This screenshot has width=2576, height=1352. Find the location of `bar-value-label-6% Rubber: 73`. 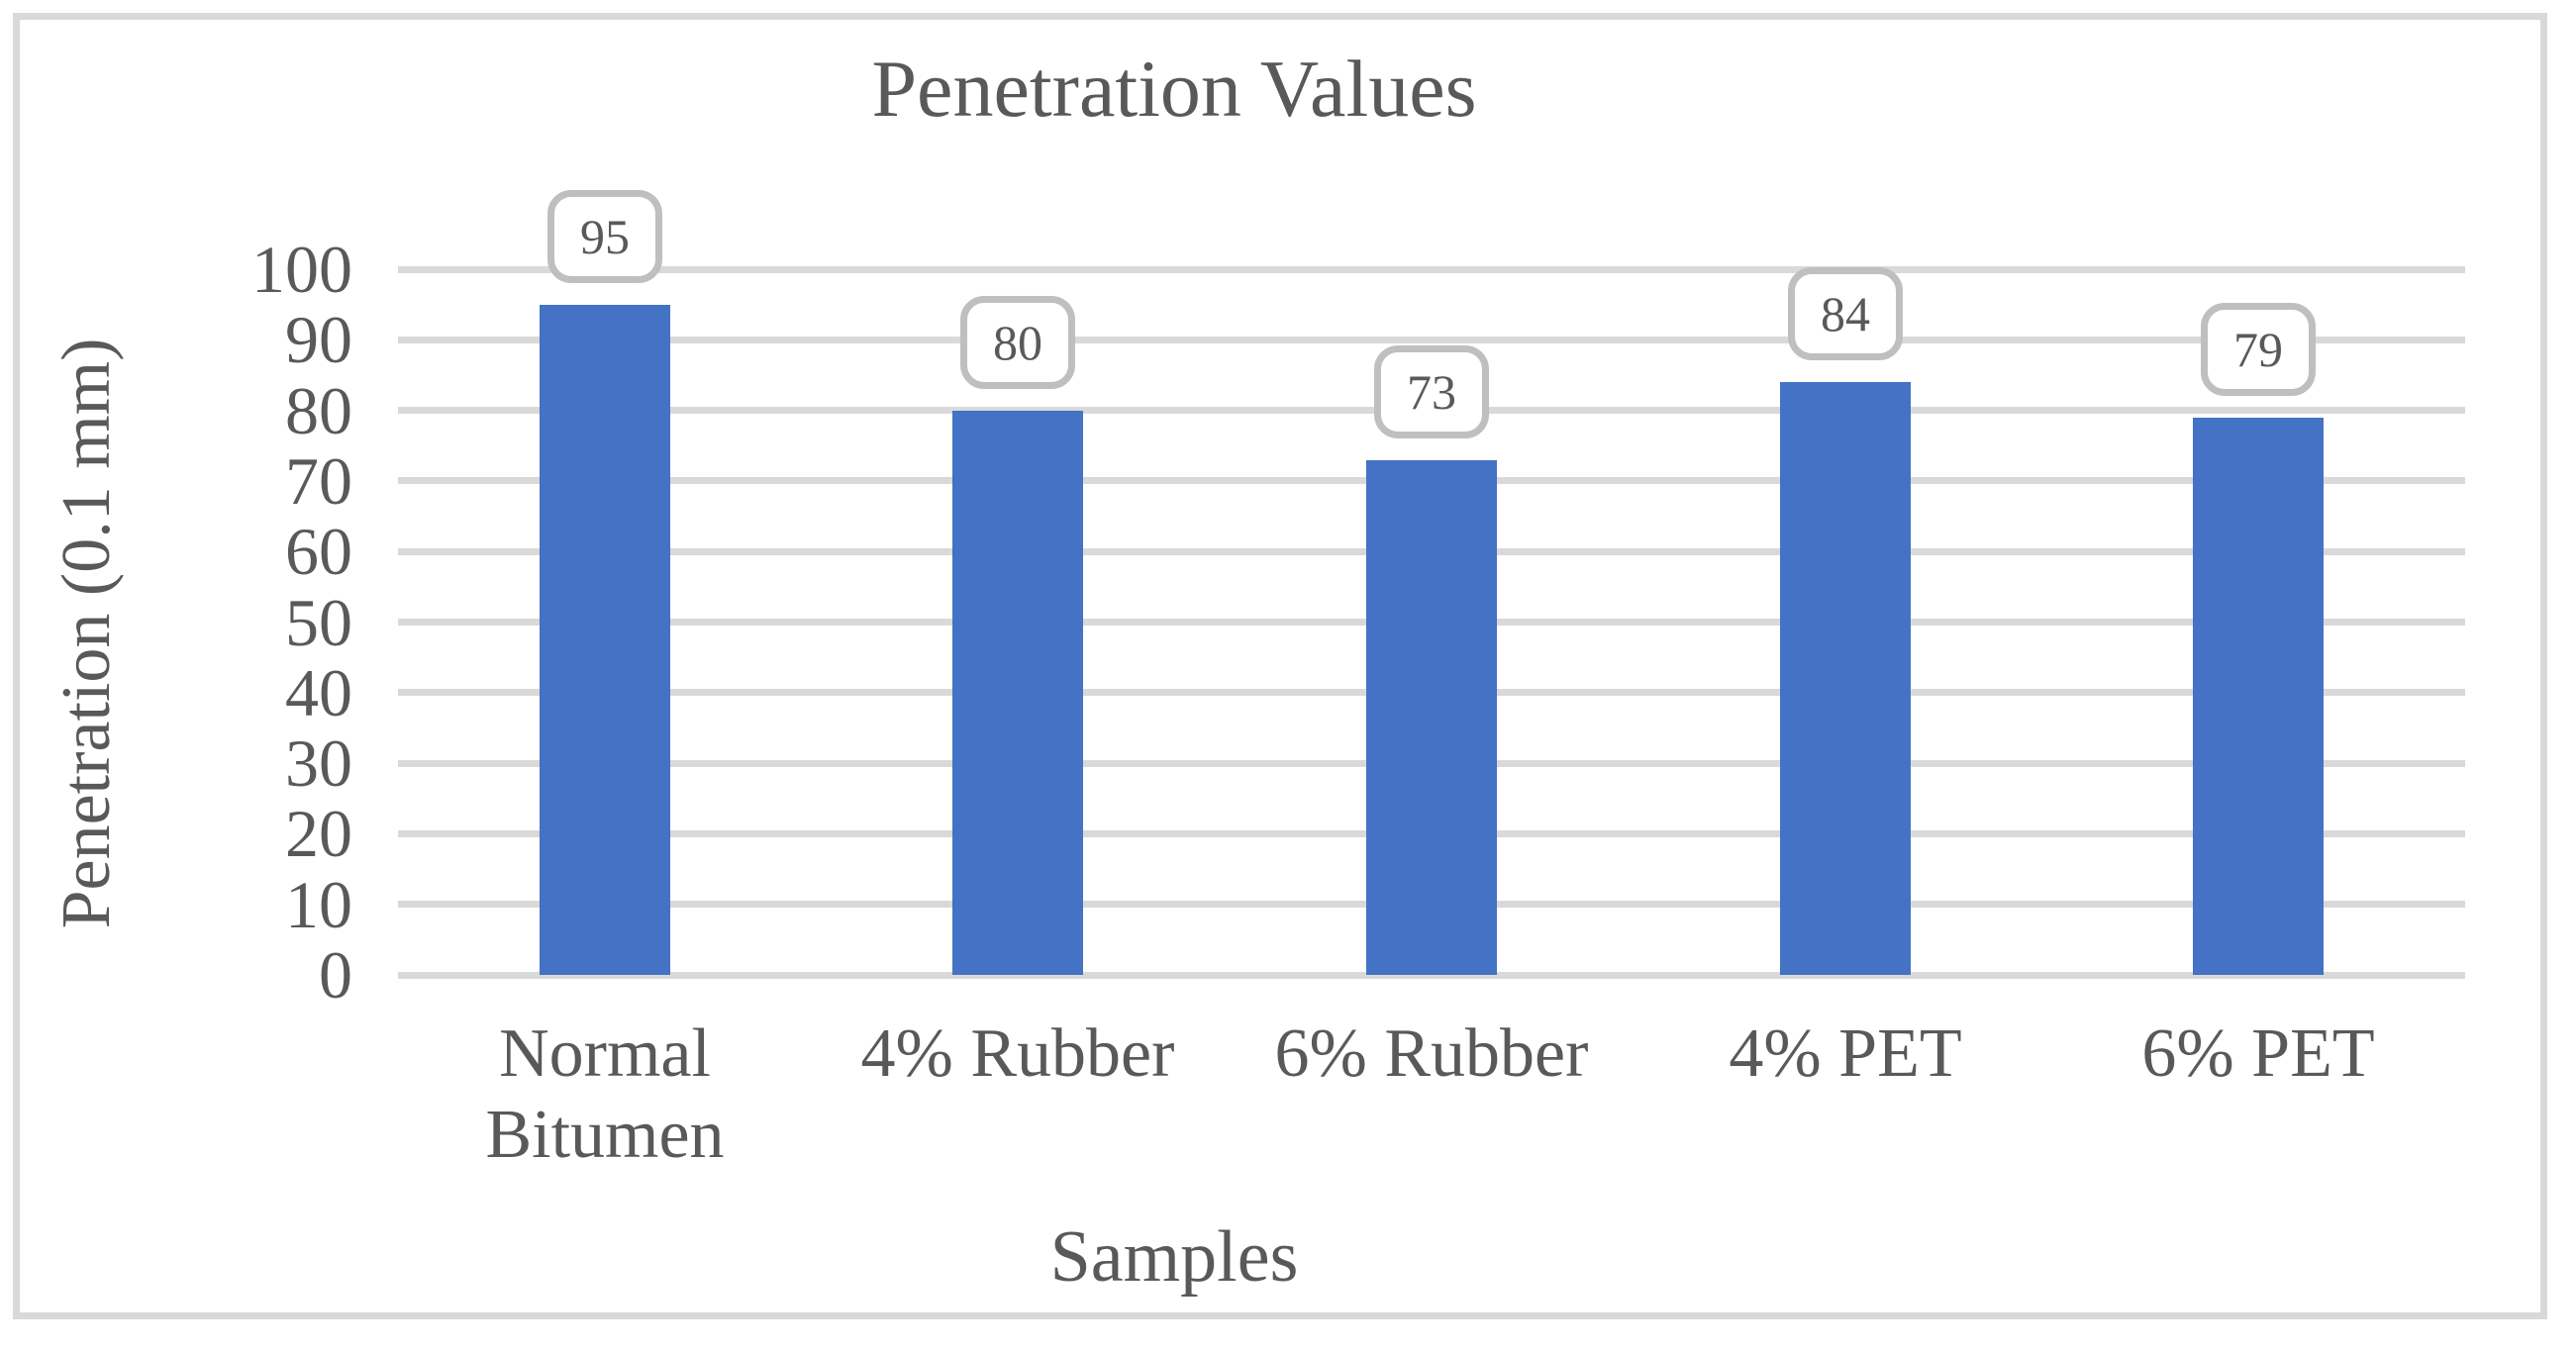

bar-value-label-6% Rubber: 73 is located at coordinates (1432, 391).